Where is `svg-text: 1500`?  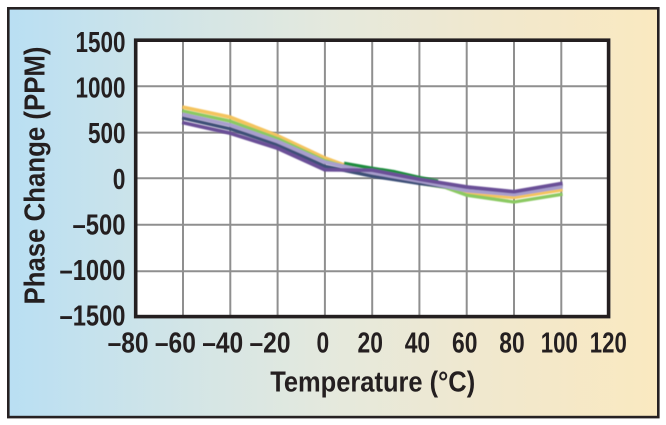
svg-text: 1500 is located at coordinates (101, 43).